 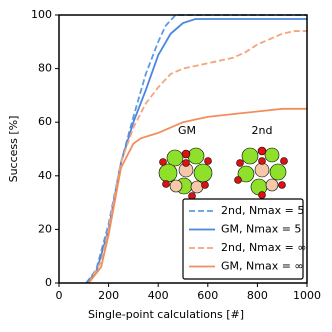 What do you see at coordinates (187, 130) in the screenshot?
I see `annotation: GM` at bounding box center [187, 130].